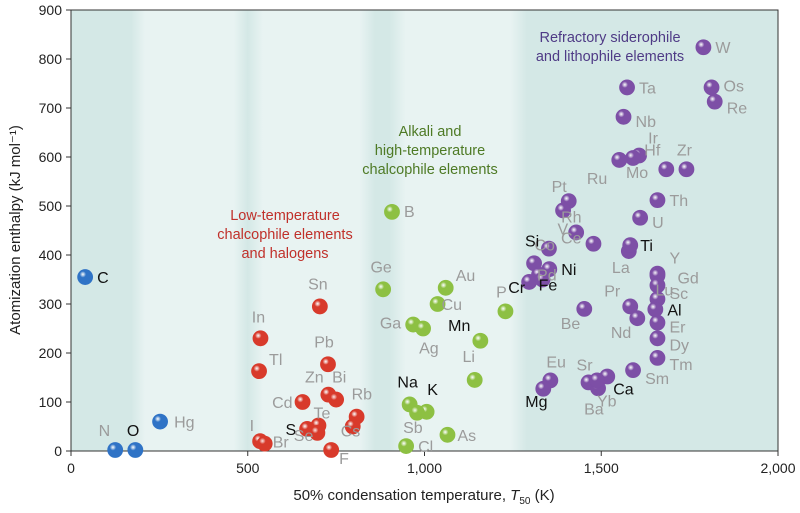  I want to click on point-label-Tl: Tl, so click(275, 360).